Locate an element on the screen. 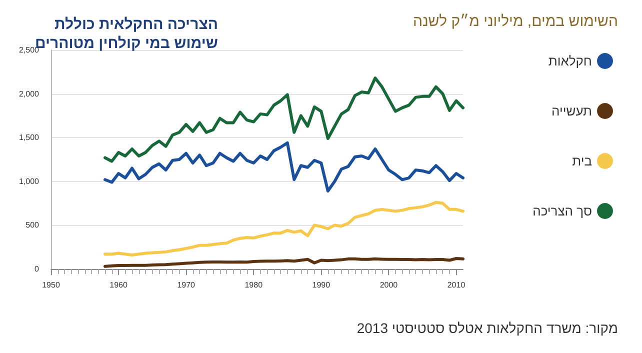 The height and width of the screenshot is (353, 642). y-tick-label: 0 is located at coordinates (37, 269).